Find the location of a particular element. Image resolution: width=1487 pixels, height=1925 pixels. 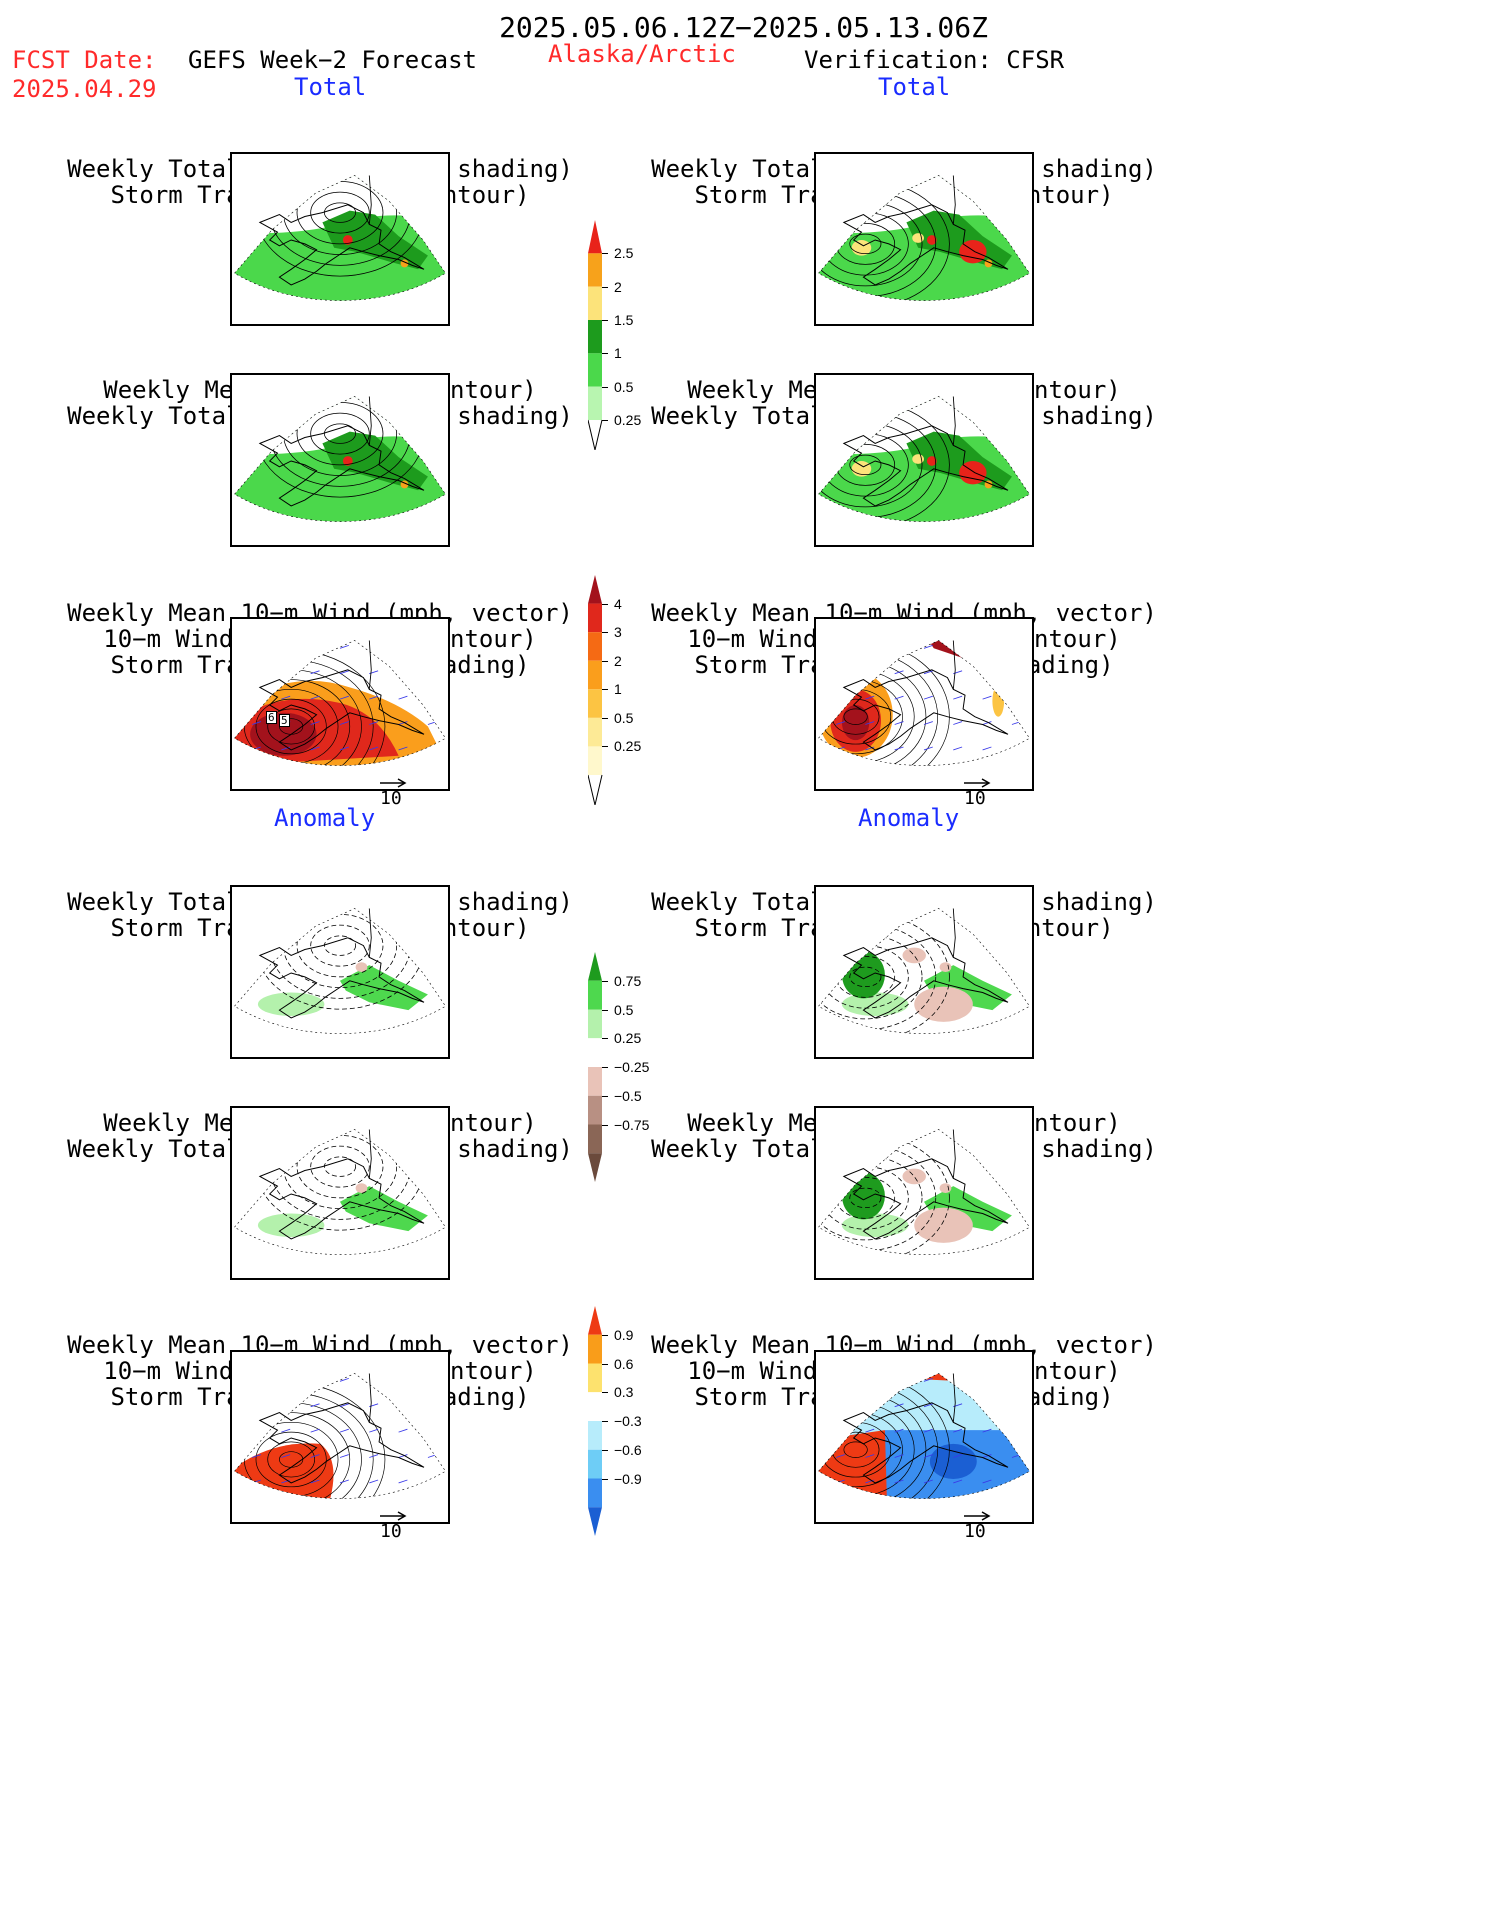

colorbar-tick-label: 1 is located at coordinates (618, 689).